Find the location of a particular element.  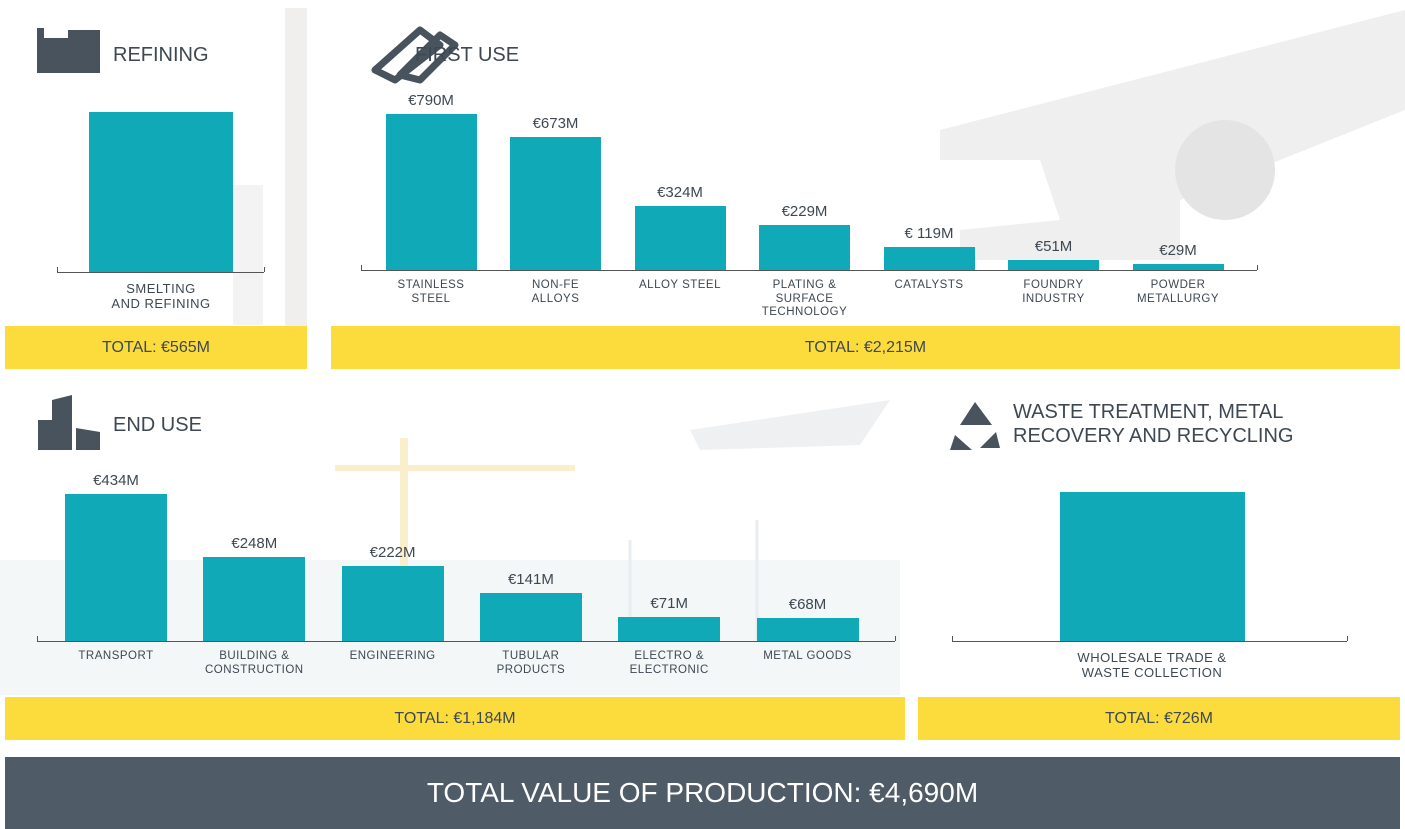

value-label: €324M is located at coordinates (680, 193).